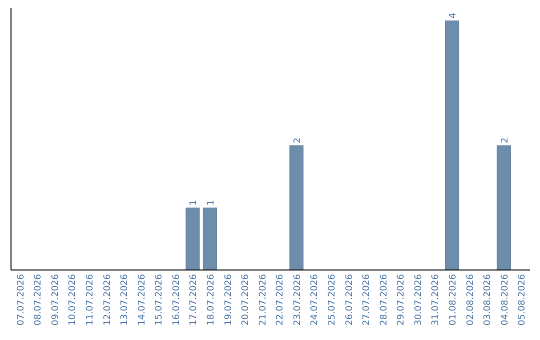 The width and height of the screenshot is (540, 340). What do you see at coordinates (333, 300) in the screenshot?
I see `x-tick-label: 25.07.2026` at bounding box center [333, 300].